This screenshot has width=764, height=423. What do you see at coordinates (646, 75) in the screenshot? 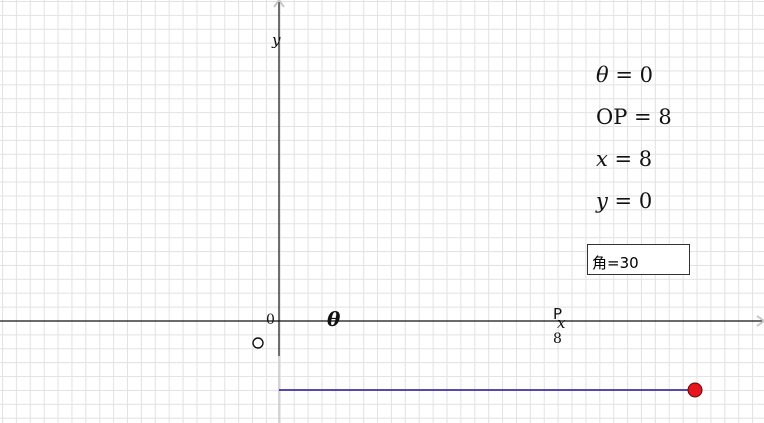
I see `readout-theta-value: 0` at bounding box center [646, 75].